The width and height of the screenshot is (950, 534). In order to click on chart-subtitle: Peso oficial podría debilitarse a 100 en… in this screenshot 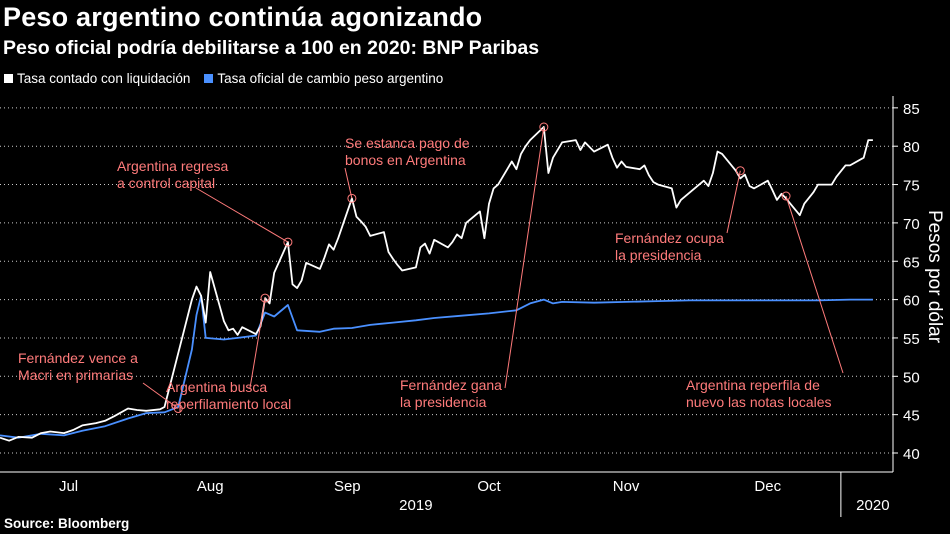, I will do `click(271, 48)`.